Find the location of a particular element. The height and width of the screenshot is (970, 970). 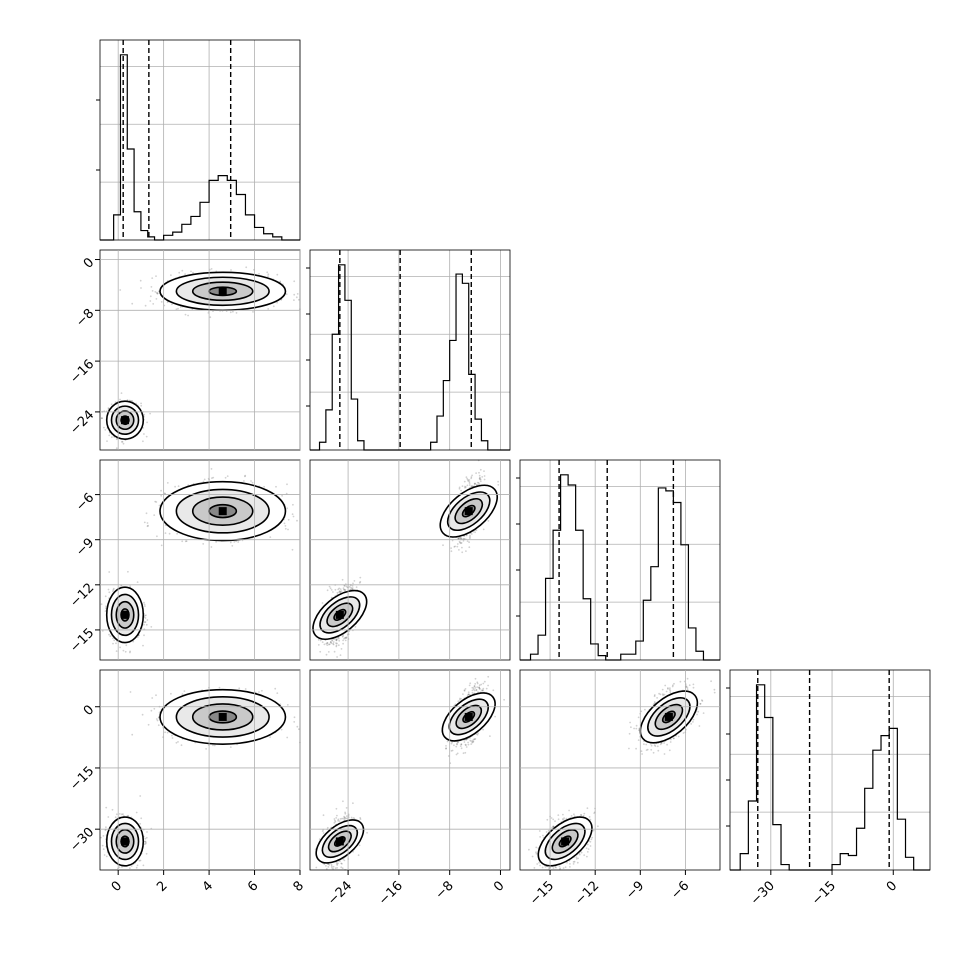

panel-frame is located at coordinates (830, 770).